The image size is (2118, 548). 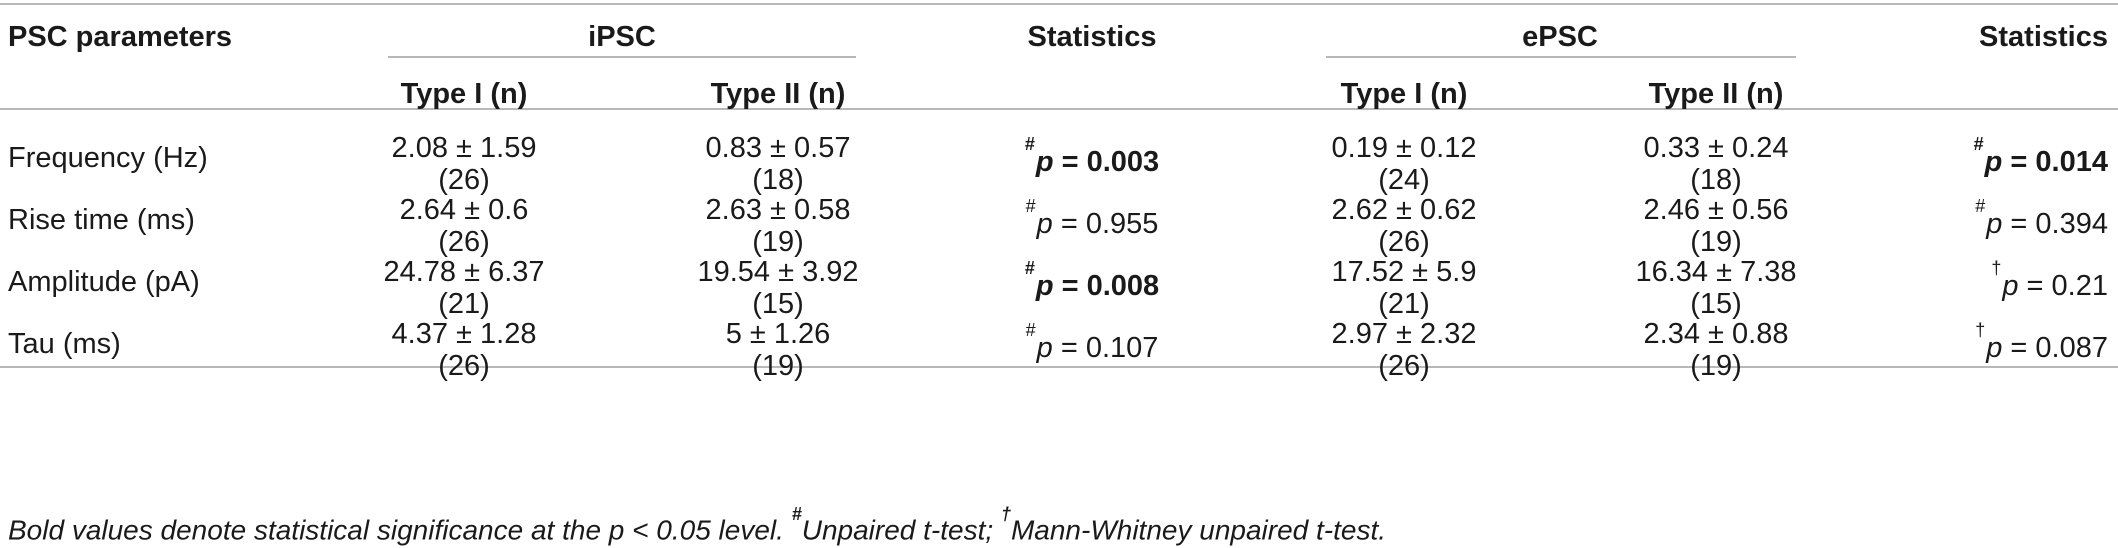 I want to click on cell-value: 0.19 ± 0.12, so click(x=1404, y=148).